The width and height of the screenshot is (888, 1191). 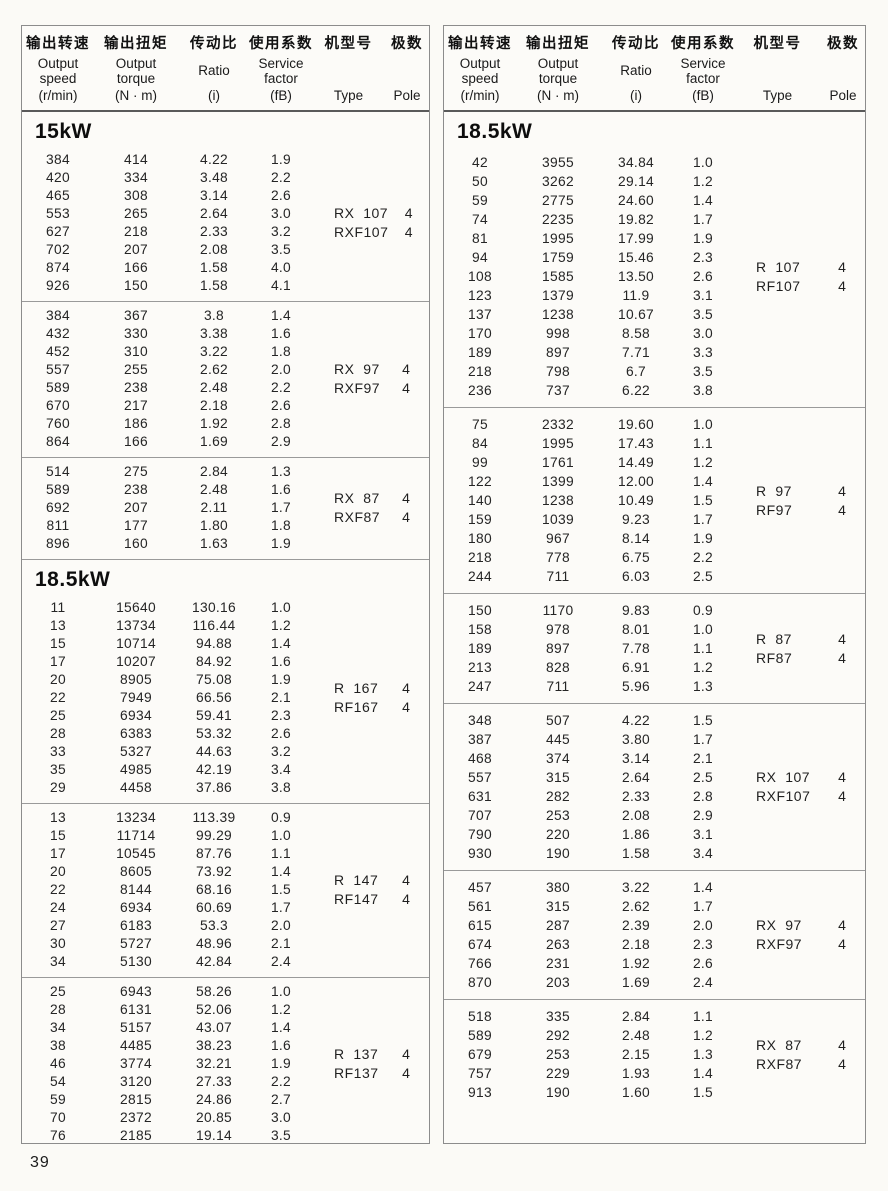 I want to click on output-speed-value: 702, so click(x=58, y=249).